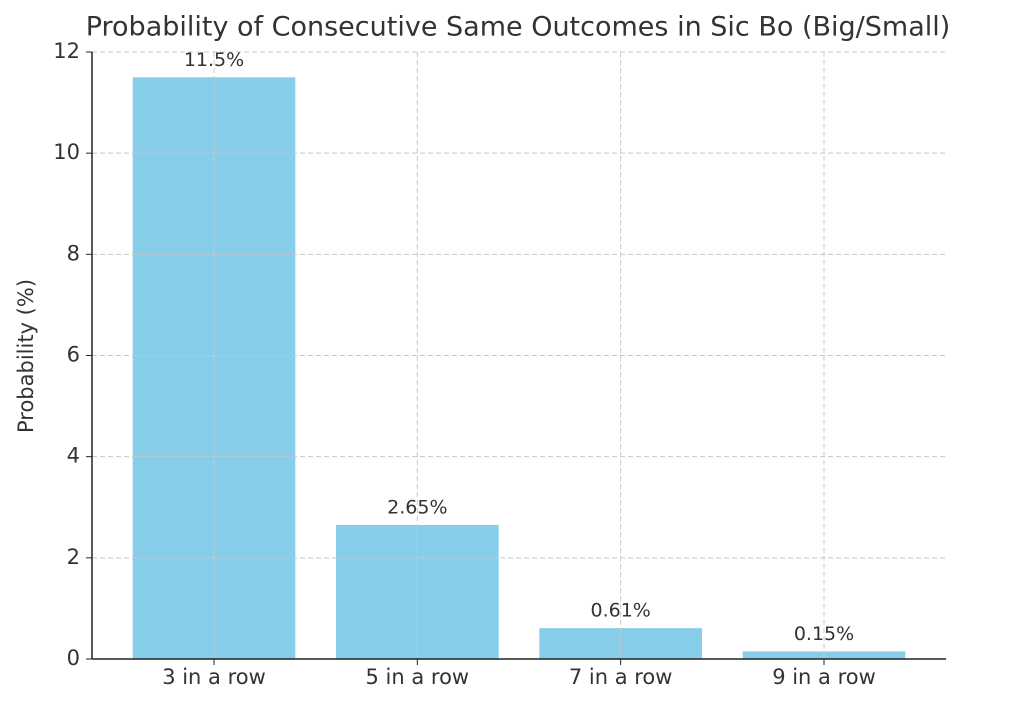 Image resolution: width=1024 pixels, height=708 pixels. What do you see at coordinates (824, 677) in the screenshot?
I see `x-tick-label: 9 in a row` at bounding box center [824, 677].